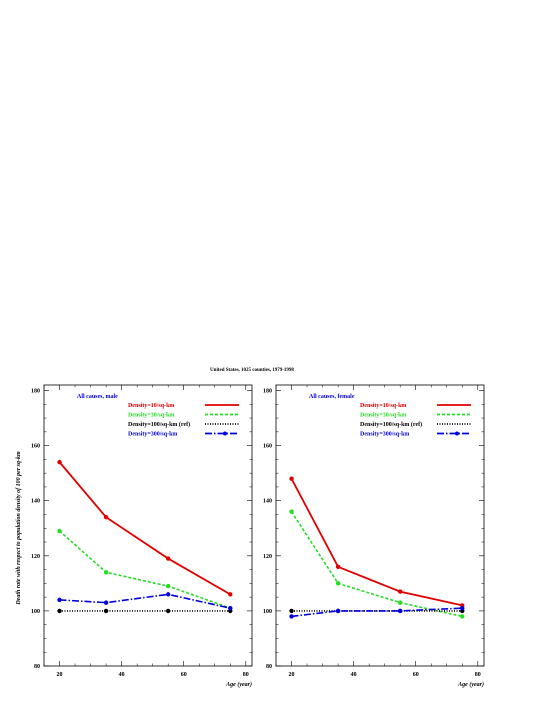 The width and height of the screenshot is (545, 705). I want to click on series-line-d30, so click(144, 569).